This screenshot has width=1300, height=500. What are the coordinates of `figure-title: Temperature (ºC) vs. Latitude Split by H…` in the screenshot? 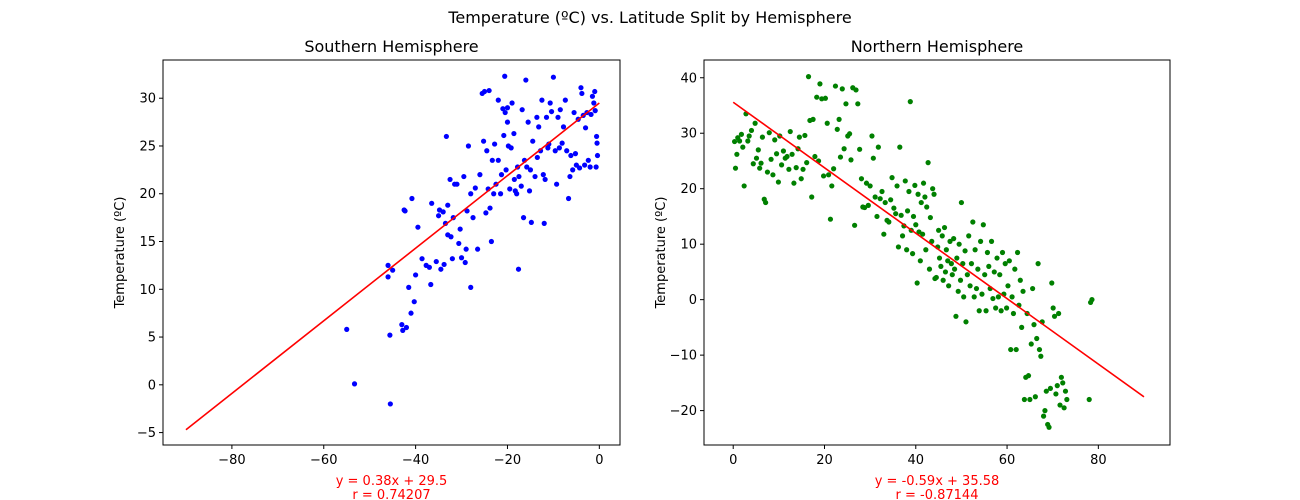 It's located at (649, 17).